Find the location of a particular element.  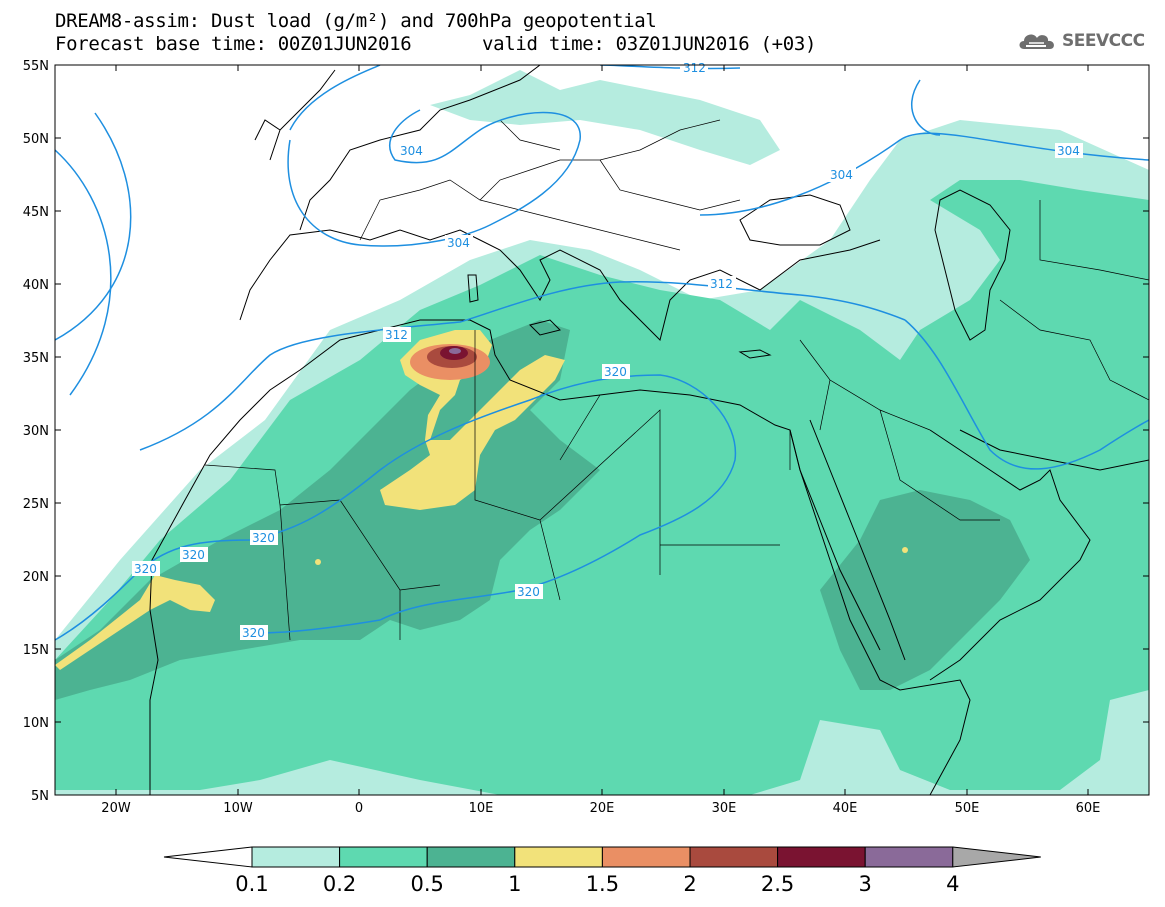

contour-304-west is located at coordinates (93, 226).